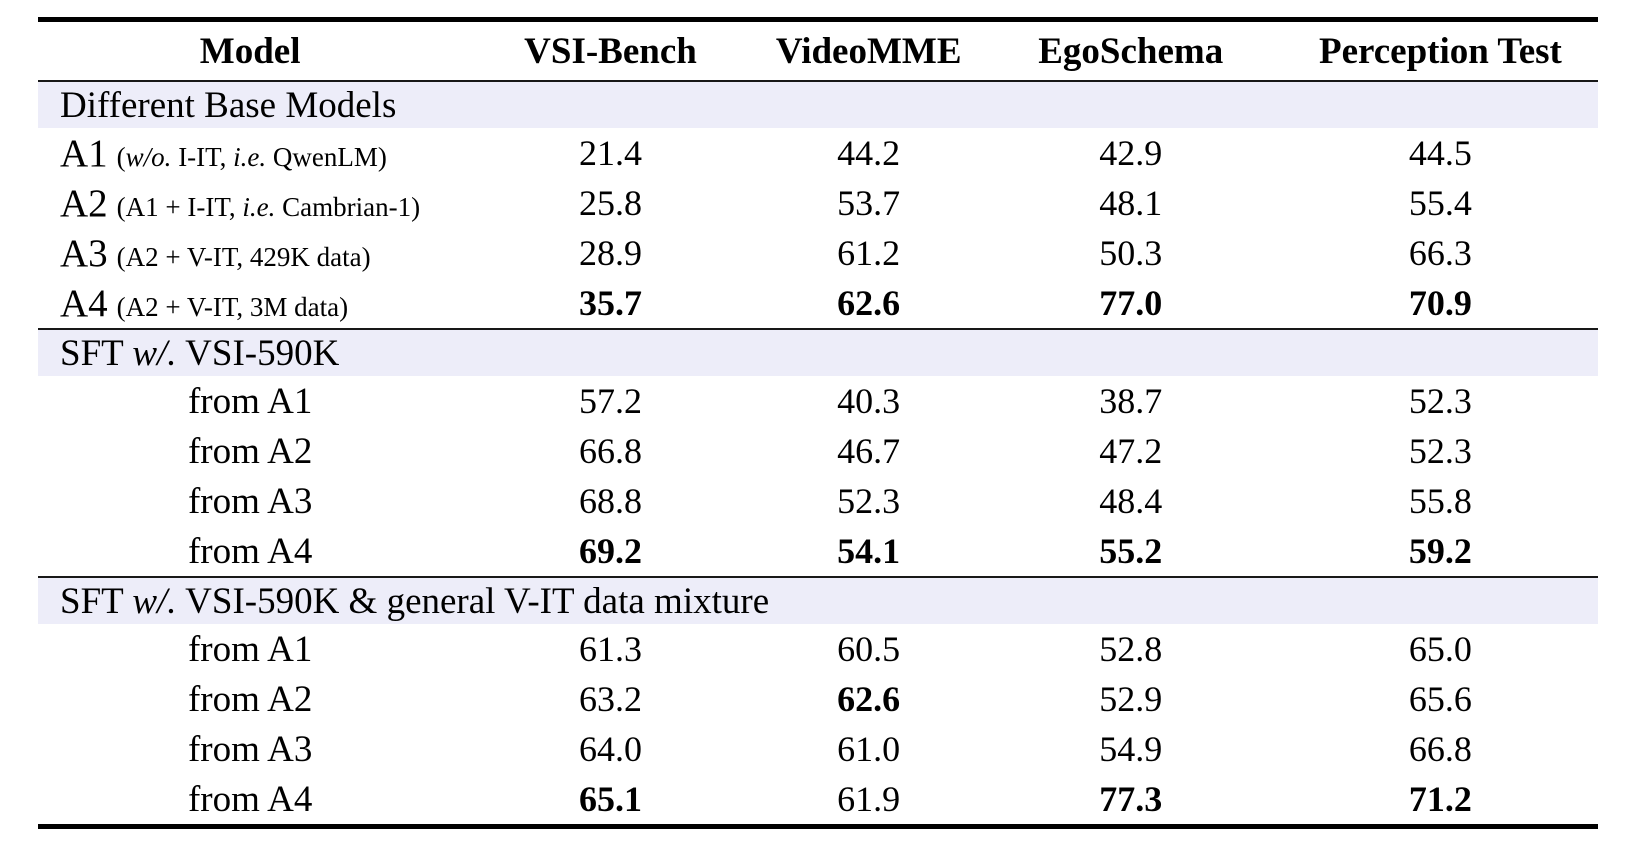 The height and width of the screenshot is (853, 1630). I want to click on table-row: from A1 61.3 60.5 52.8 65.0, so click(818, 649).